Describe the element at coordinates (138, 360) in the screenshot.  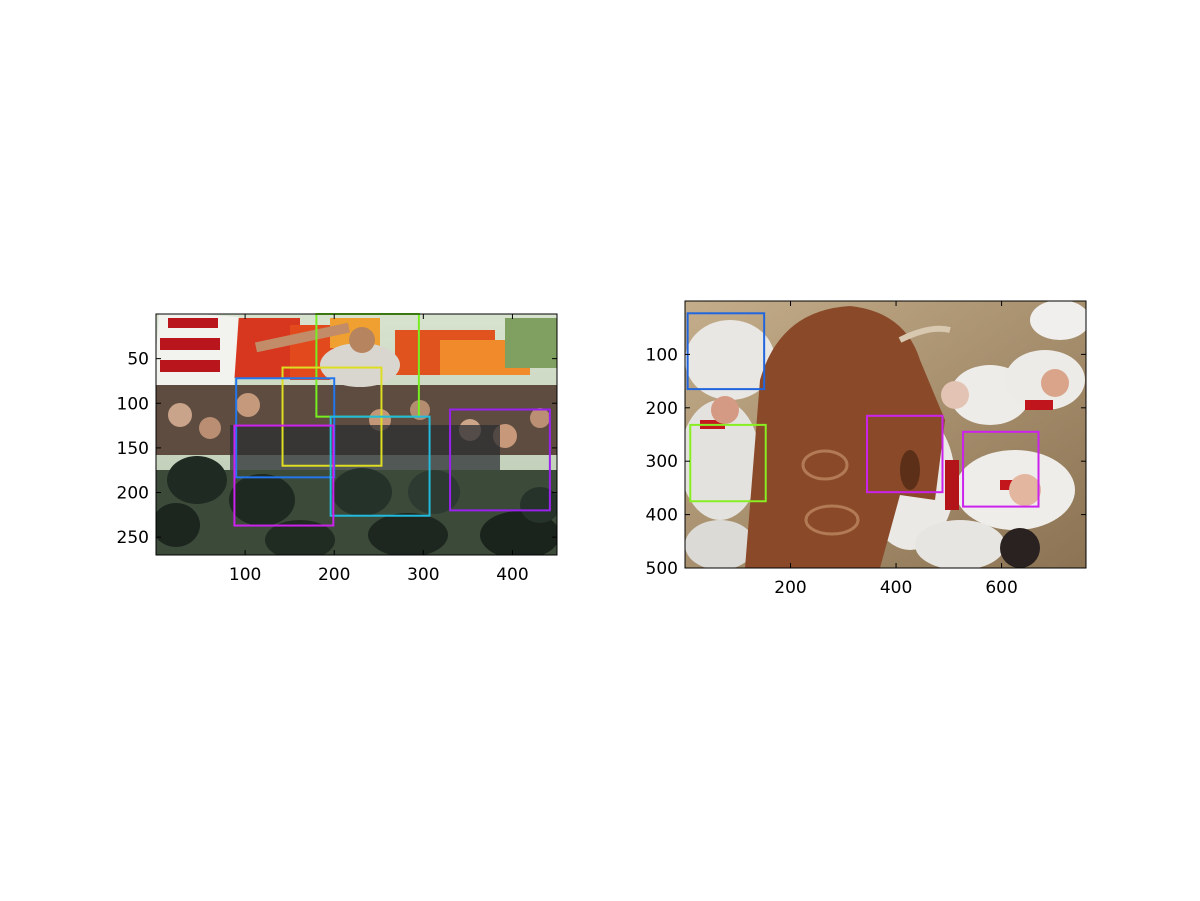
I see `y-tick-label: 50` at that location.